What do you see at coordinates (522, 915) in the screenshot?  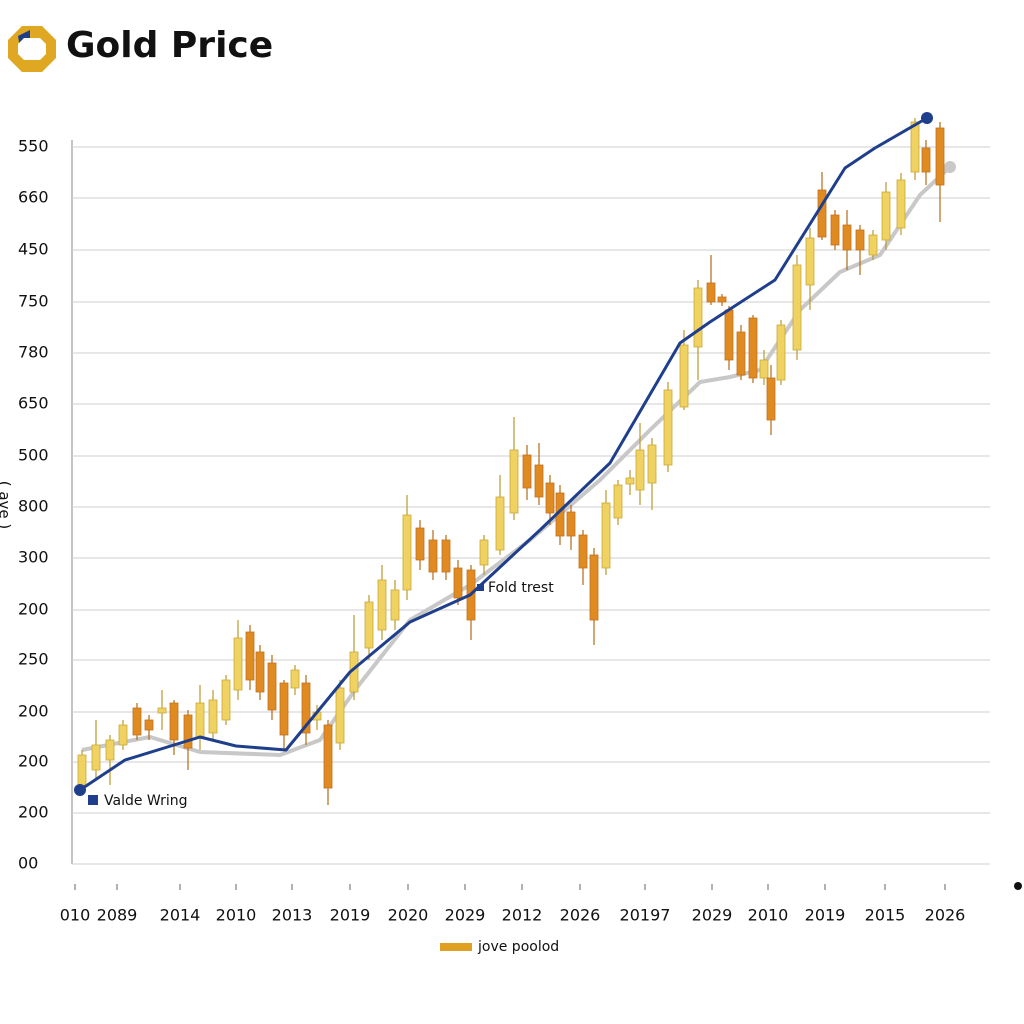 I see `x-tick-label: 2012` at bounding box center [522, 915].